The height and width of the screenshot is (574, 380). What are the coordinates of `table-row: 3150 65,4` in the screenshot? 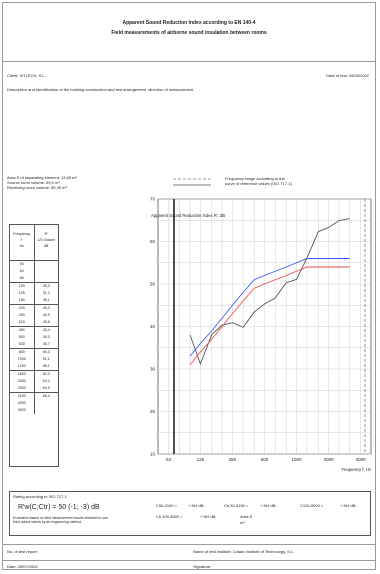 It's located at (34, 396).